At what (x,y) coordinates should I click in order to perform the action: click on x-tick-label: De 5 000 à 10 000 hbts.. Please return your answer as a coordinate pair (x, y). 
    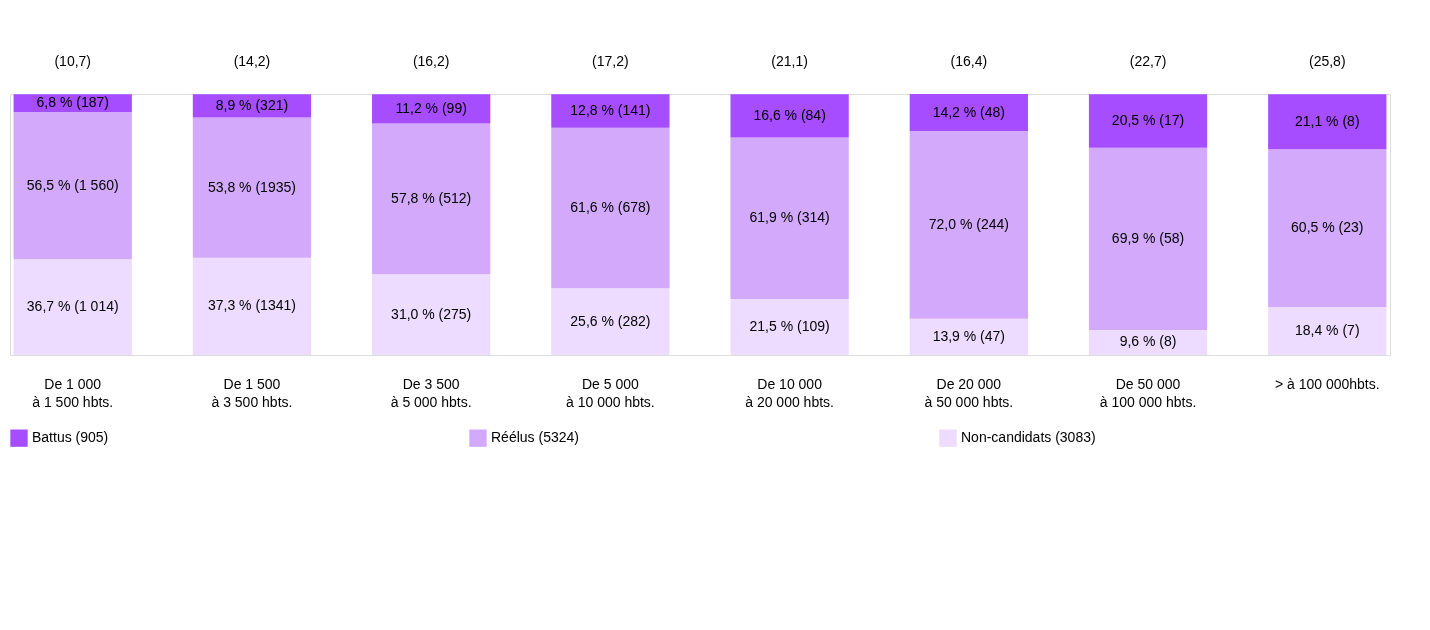
    Looking at the image, I should click on (610, 392).